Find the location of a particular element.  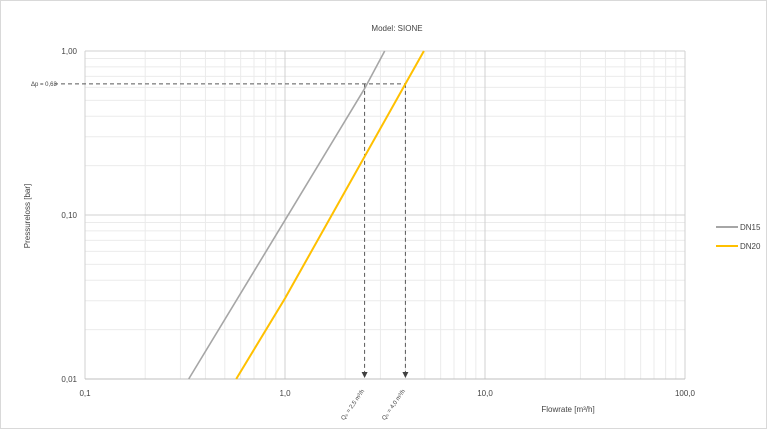

y-tick-label: 0,10 is located at coordinates (69, 215).